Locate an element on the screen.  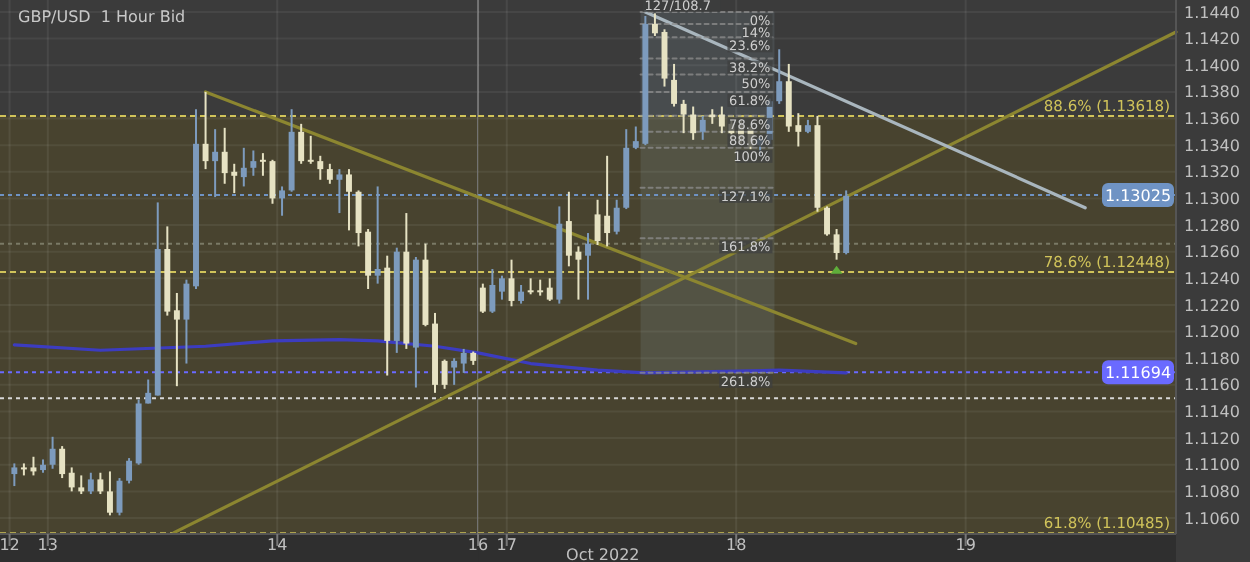
x-tick-label: 17 is located at coordinates (506, 545).